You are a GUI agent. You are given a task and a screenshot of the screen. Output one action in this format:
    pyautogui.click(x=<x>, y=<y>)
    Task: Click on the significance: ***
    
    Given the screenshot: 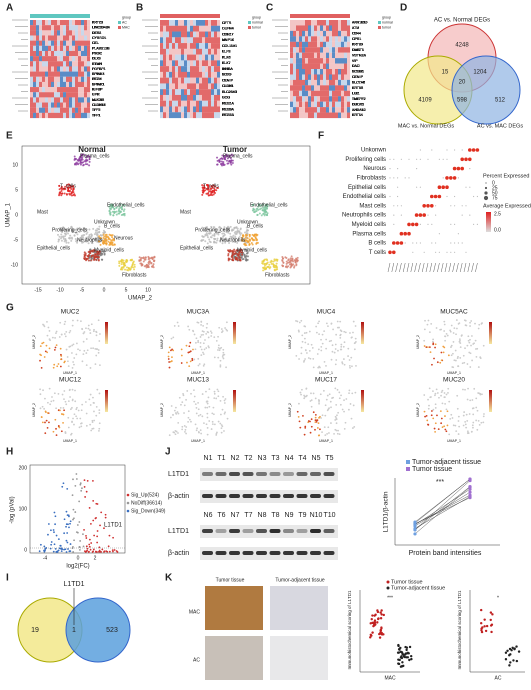 What is the action you would take?
    pyautogui.click(x=440, y=482)
    